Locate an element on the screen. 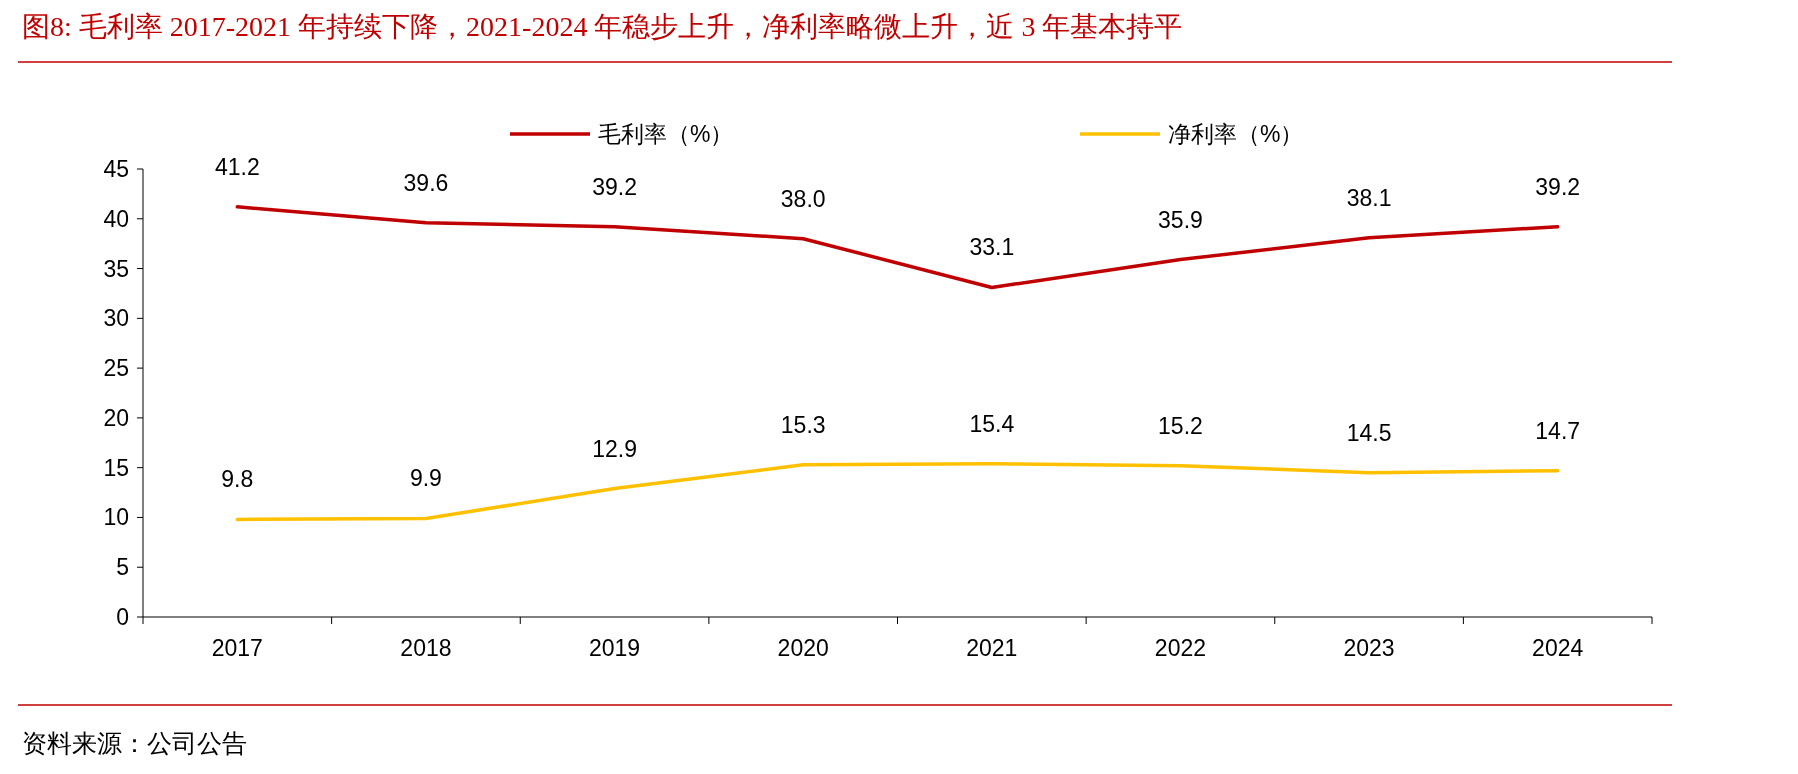  x-tick: 2023 is located at coordinates (1369, 648).